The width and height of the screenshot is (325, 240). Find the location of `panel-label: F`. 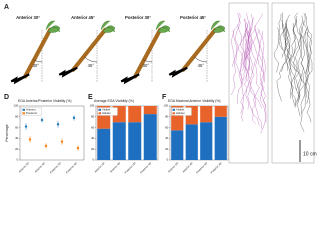

panel-label: F is located at coordinates (164, 97).